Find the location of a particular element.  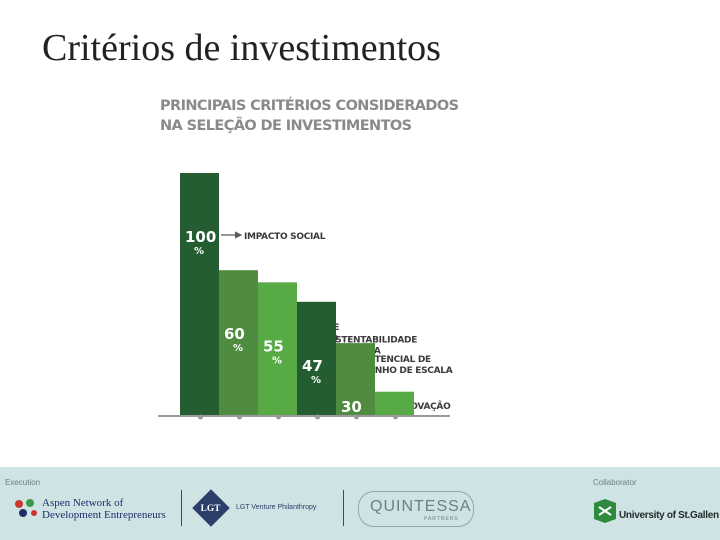

aspen-logo-line-1: Aspen Network of is located at coordinates (83, 503).